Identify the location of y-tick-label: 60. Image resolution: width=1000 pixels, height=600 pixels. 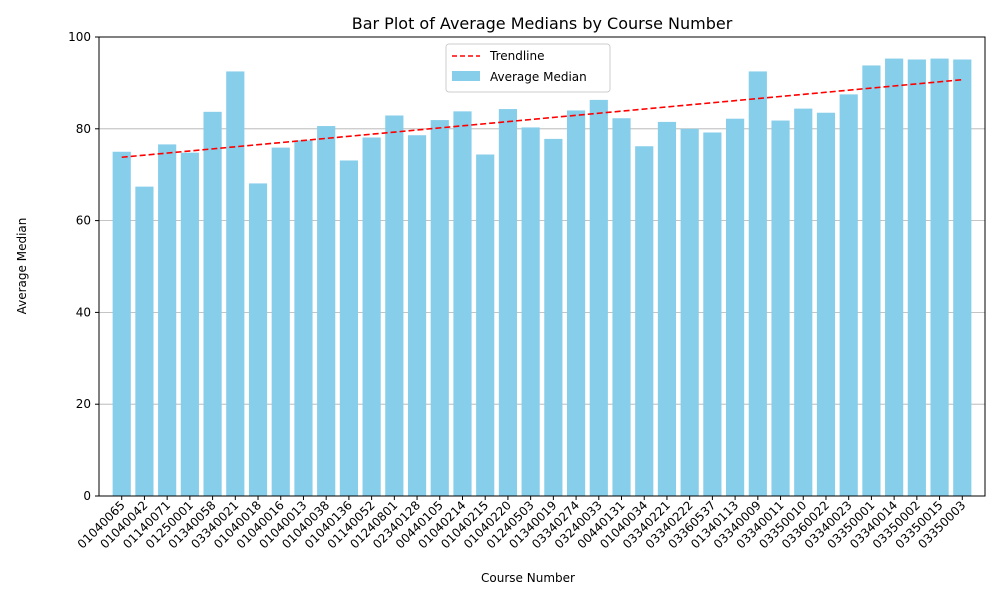
(83, 221).